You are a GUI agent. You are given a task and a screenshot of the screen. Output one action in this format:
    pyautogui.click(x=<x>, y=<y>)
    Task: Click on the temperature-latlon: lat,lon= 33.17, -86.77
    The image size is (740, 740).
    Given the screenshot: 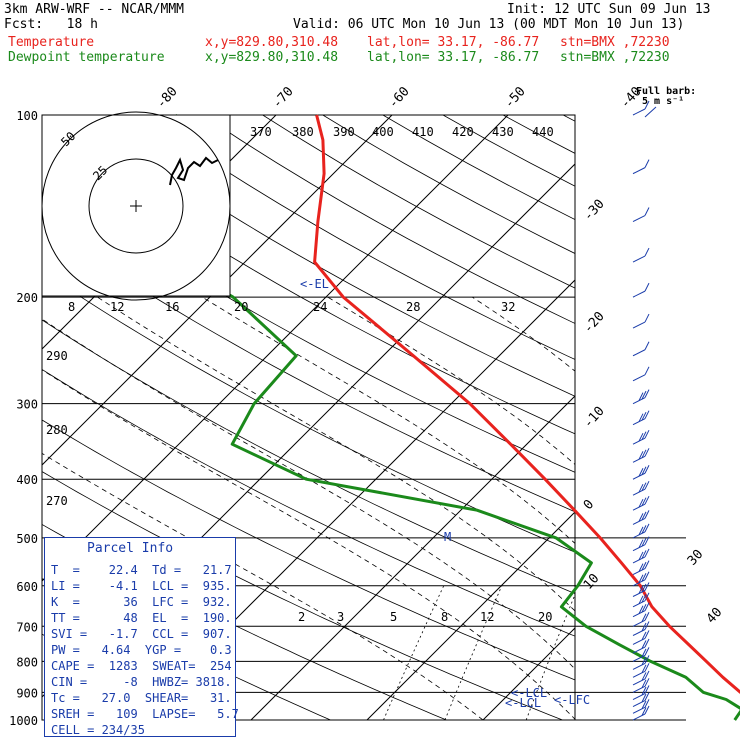 What is the action you would take?
    pyautogui.click(x=453, y=42)
    